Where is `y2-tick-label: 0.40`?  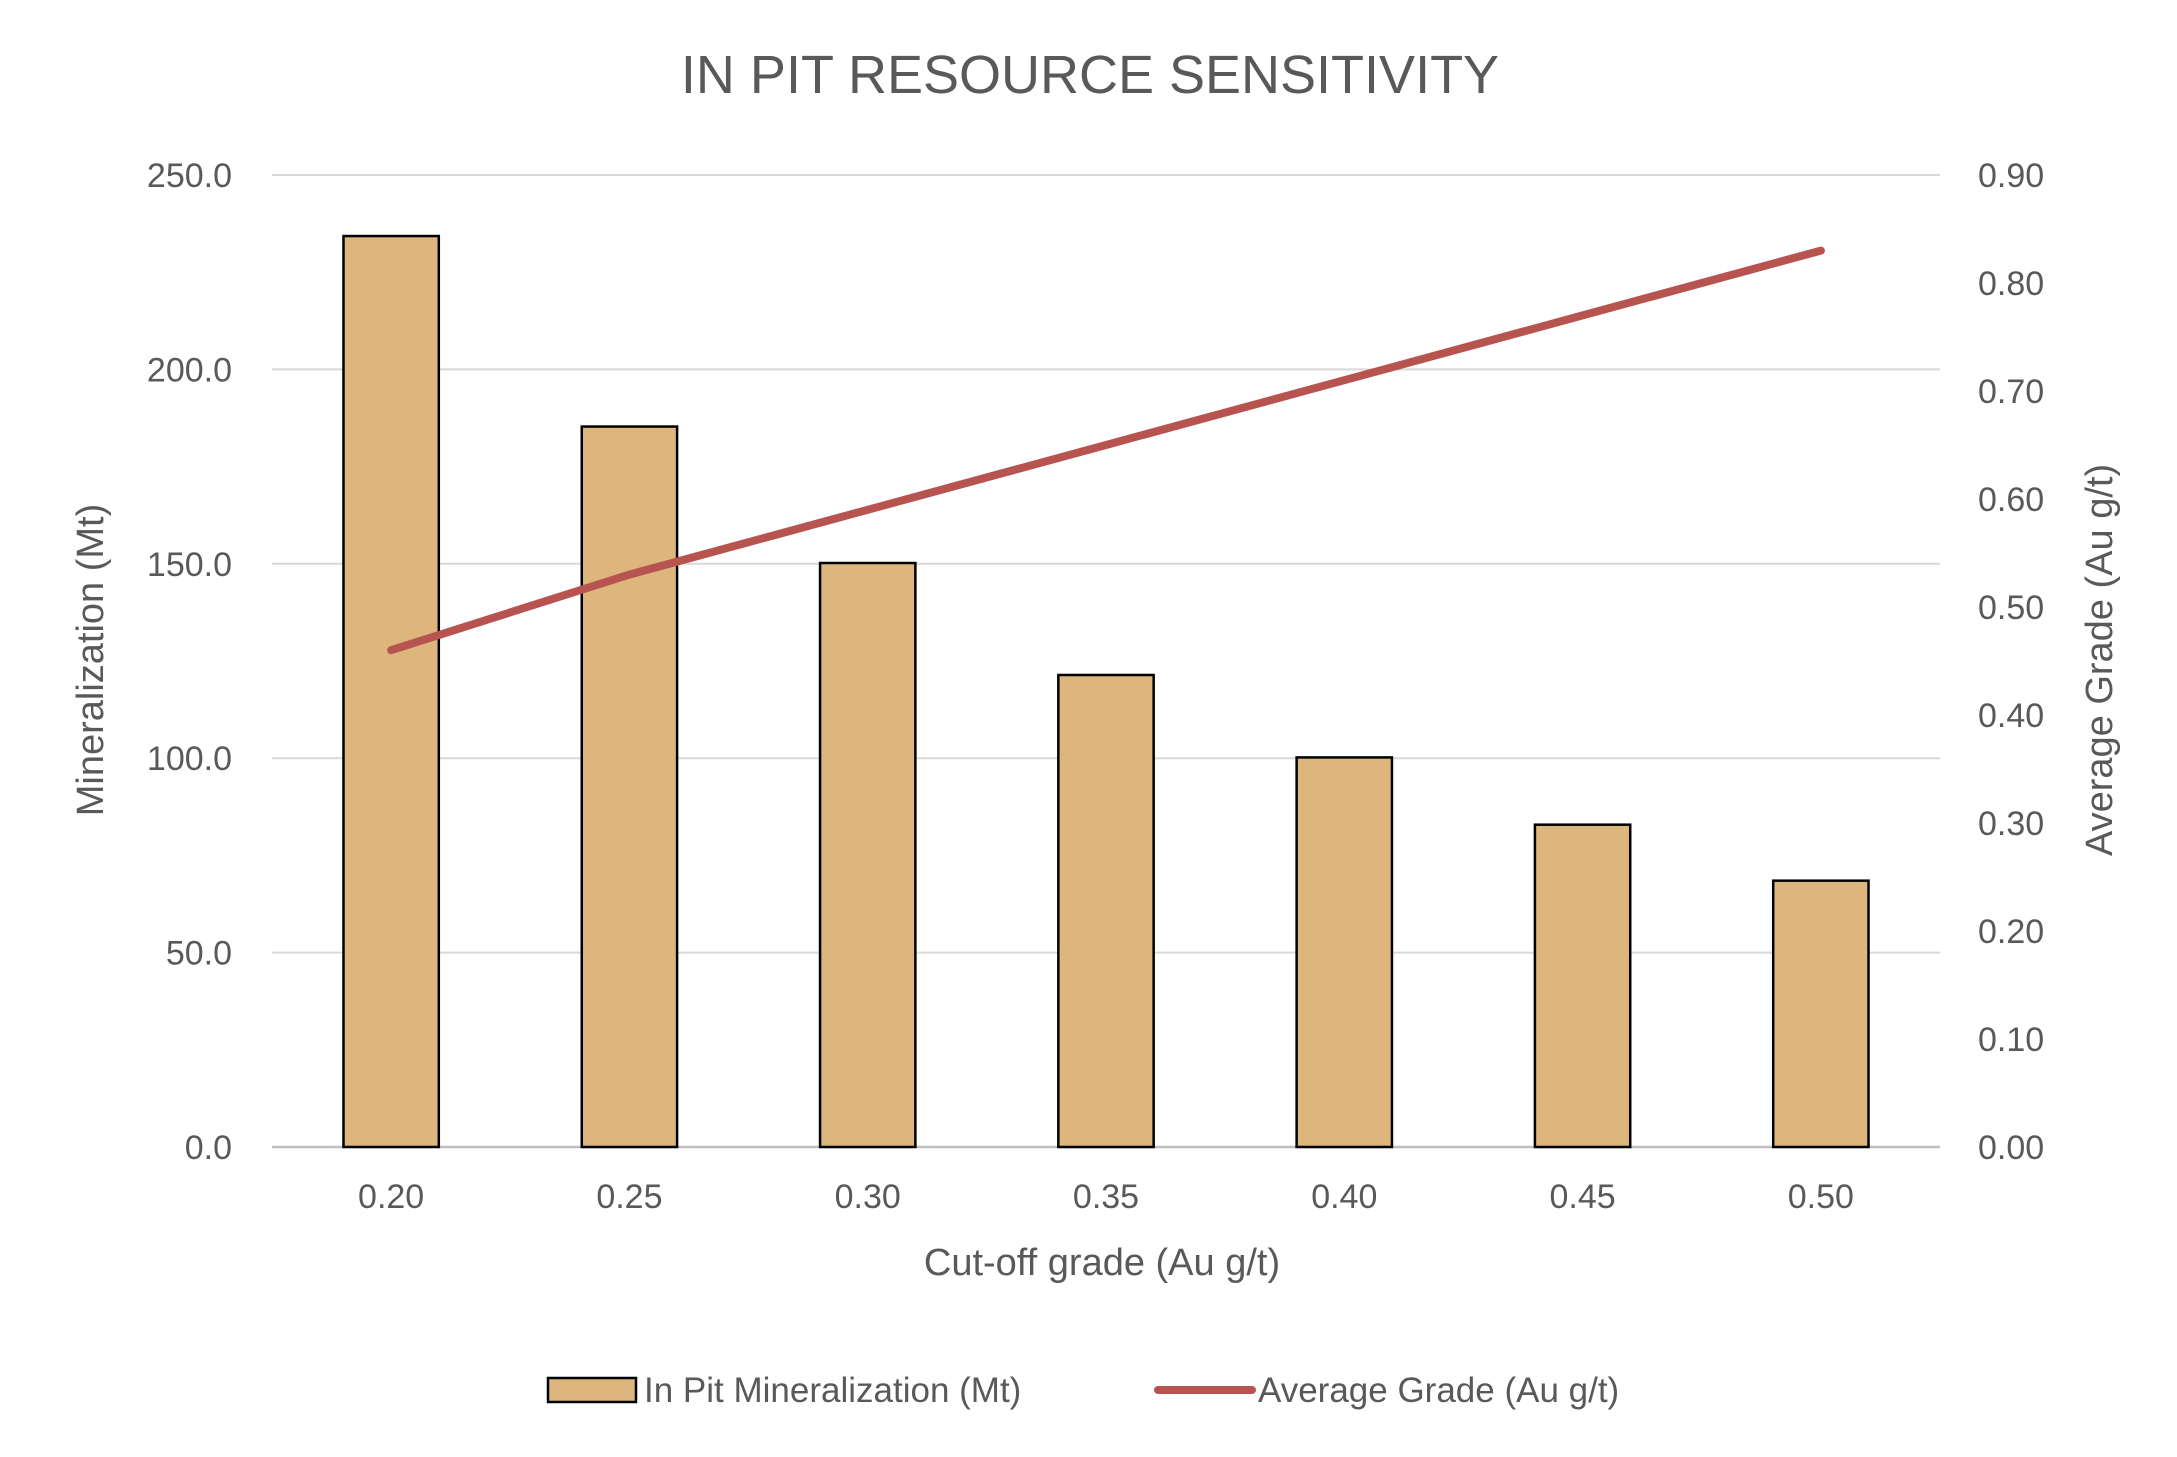 y2-tick-label: 0.40 is located at coordinates (2011, 716).